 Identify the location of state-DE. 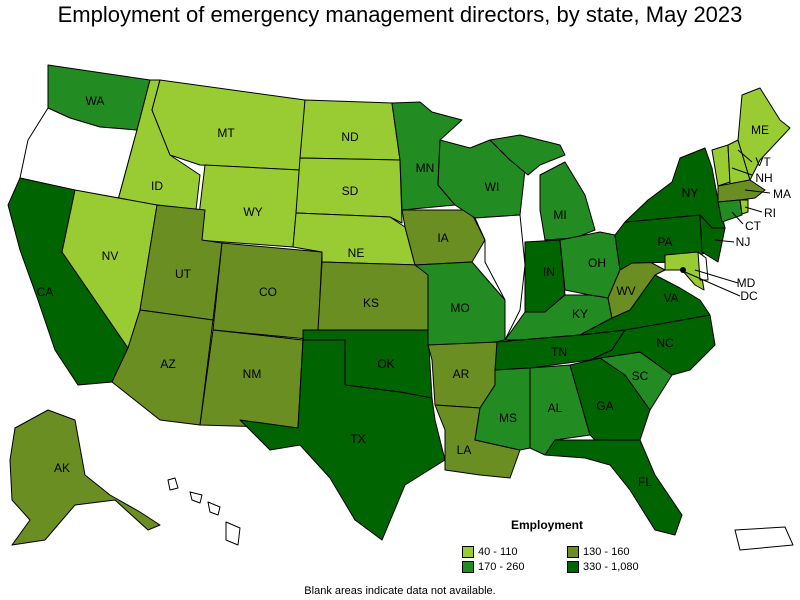
(703, 266).